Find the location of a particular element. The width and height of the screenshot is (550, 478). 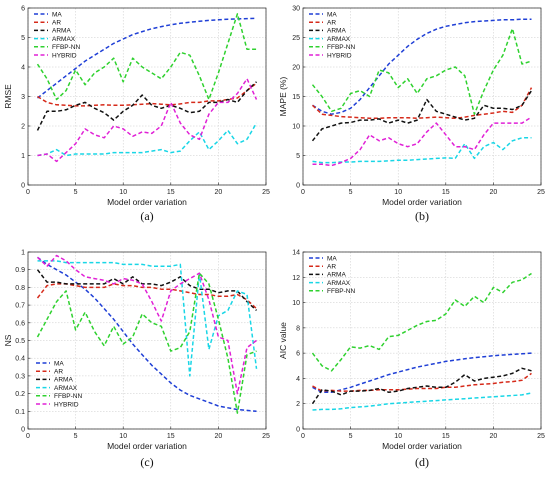

y-tick-label: 12 is located at coordinates (296, 278).